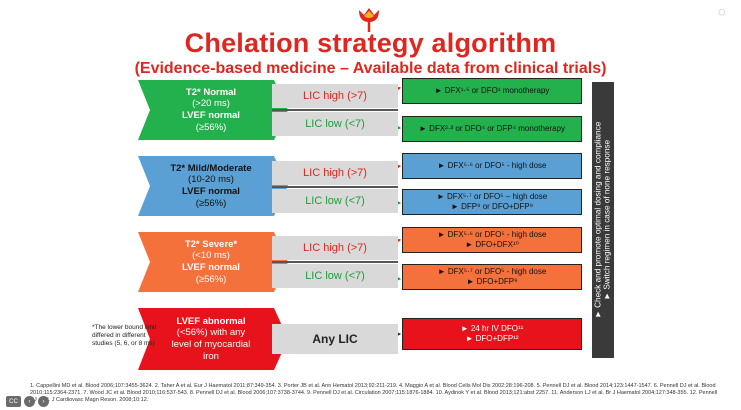  Describe the element at coordinates (370, 43) in the screenshot. I see `slide-title: Chelation strategy algorithm` at that location.